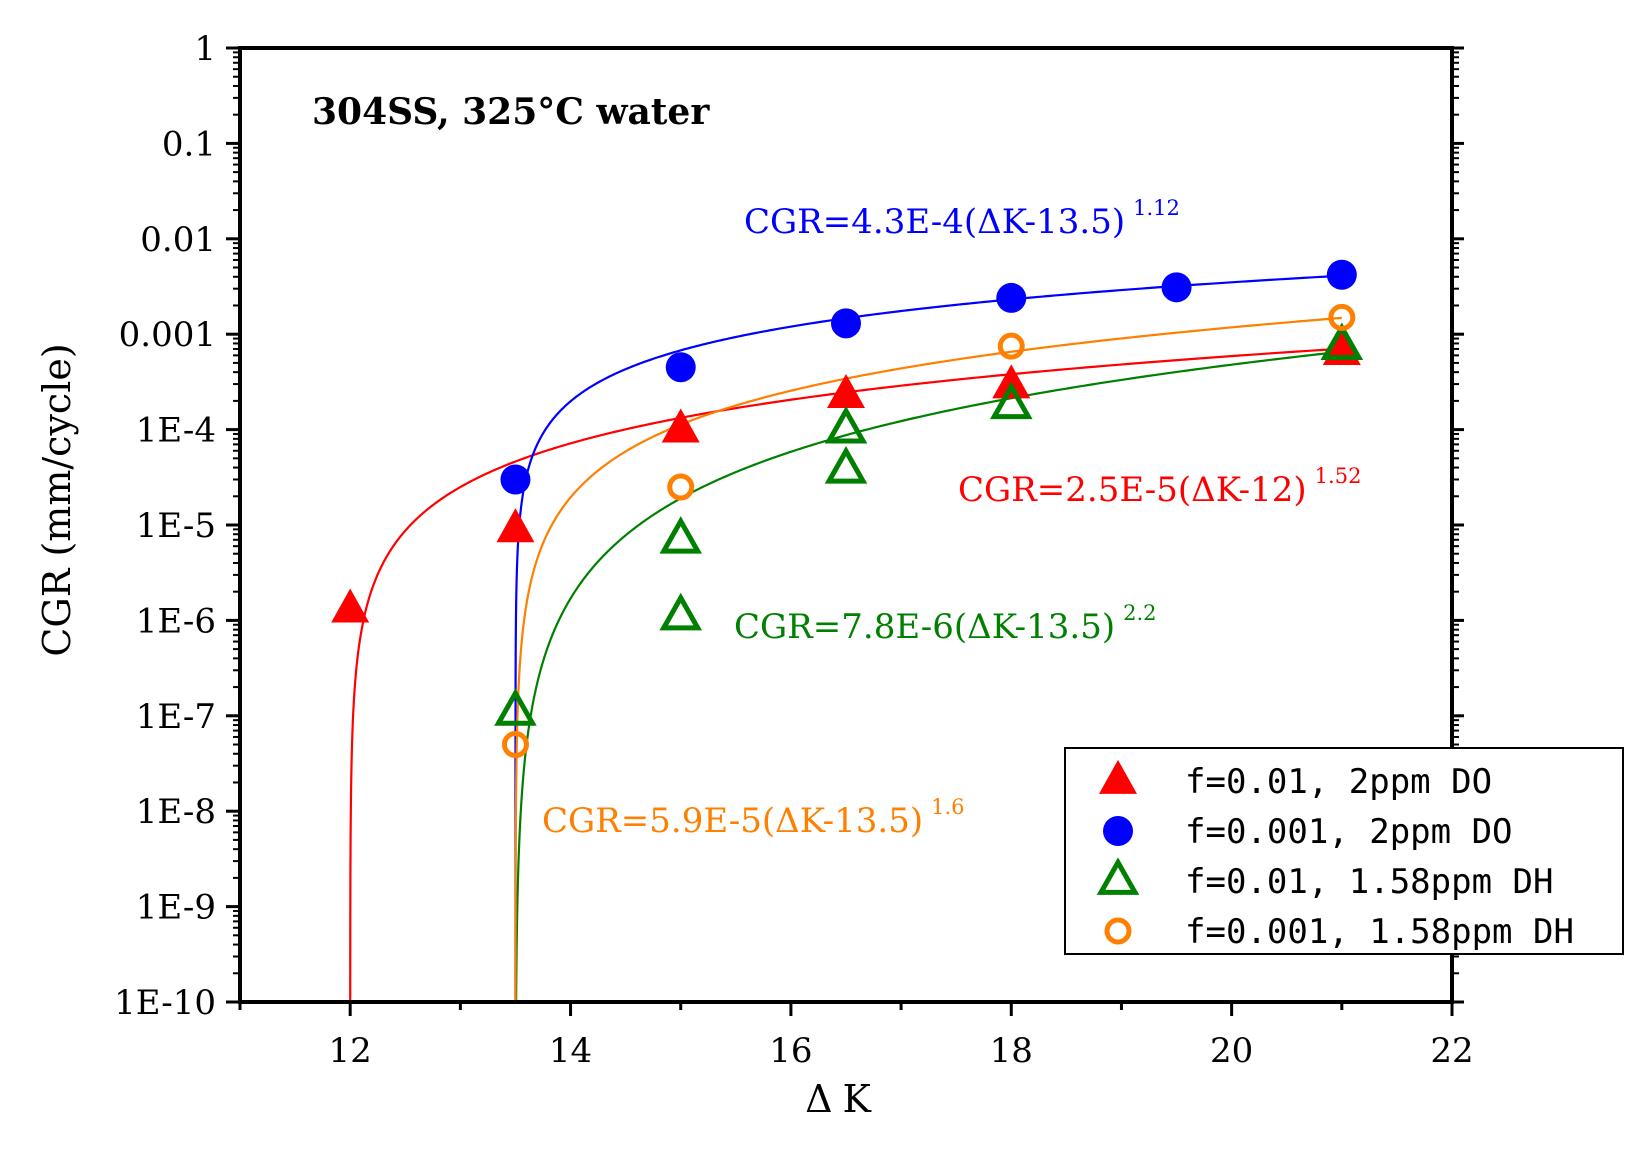 The width and height of the screenshot is (1646, 1152). I want to click on y-tick-label: 0.001, so click(167, 335).